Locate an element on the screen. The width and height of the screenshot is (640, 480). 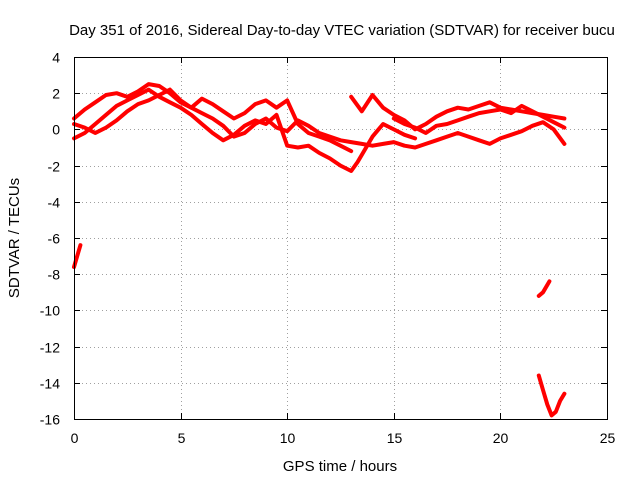
x-axis-title: GPS time / hours is located at coordinates (340, 466).